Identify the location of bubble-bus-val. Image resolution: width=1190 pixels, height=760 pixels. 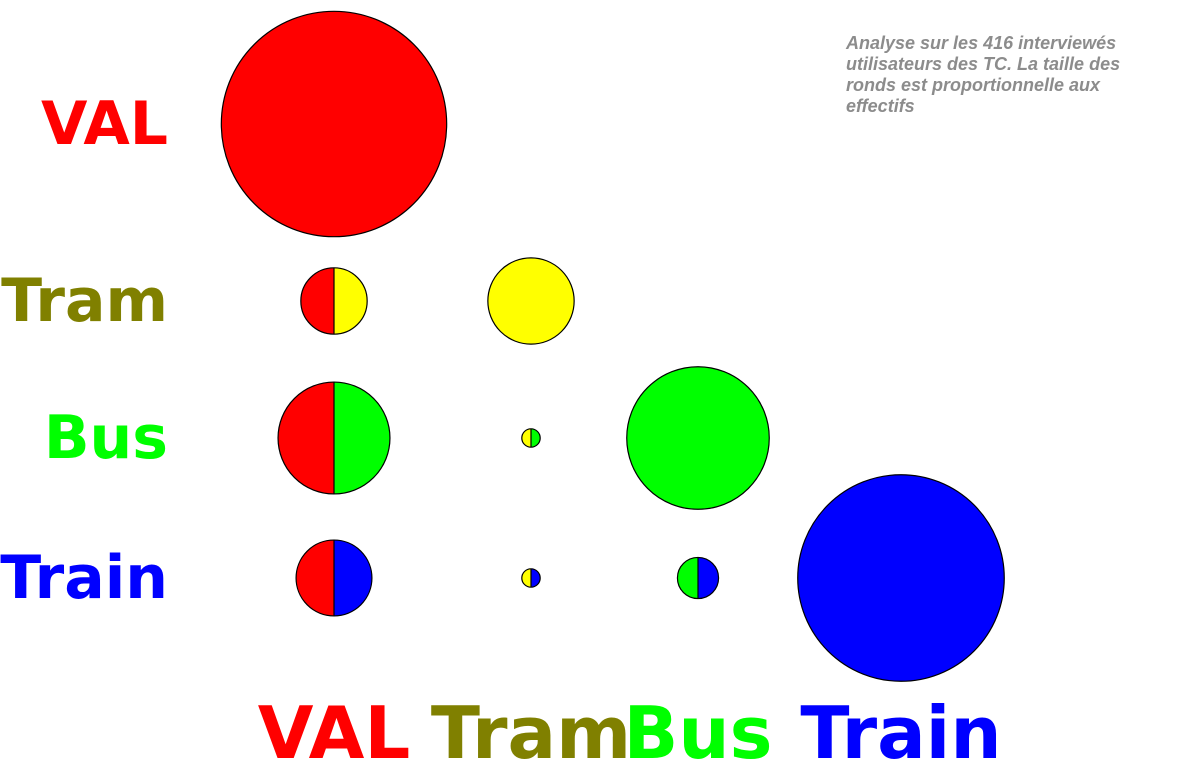
(334, 438).